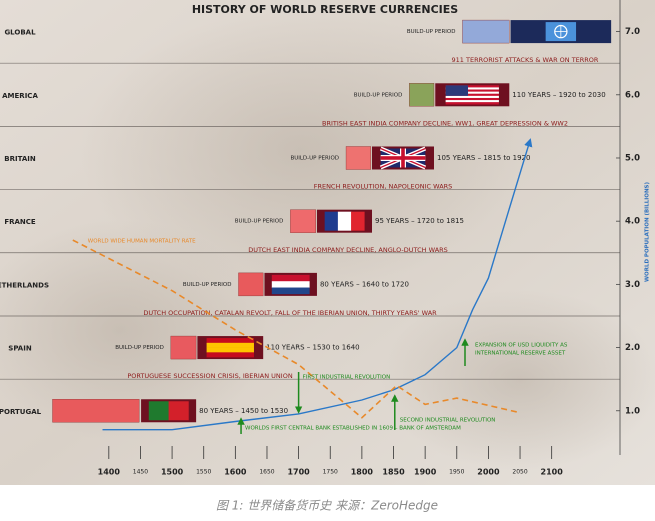  Describe the element at coordinates (521, 346) in the screenshot. I see `annotation-text: EXPANSION OF USD LIQUIDITY AS` at that location.